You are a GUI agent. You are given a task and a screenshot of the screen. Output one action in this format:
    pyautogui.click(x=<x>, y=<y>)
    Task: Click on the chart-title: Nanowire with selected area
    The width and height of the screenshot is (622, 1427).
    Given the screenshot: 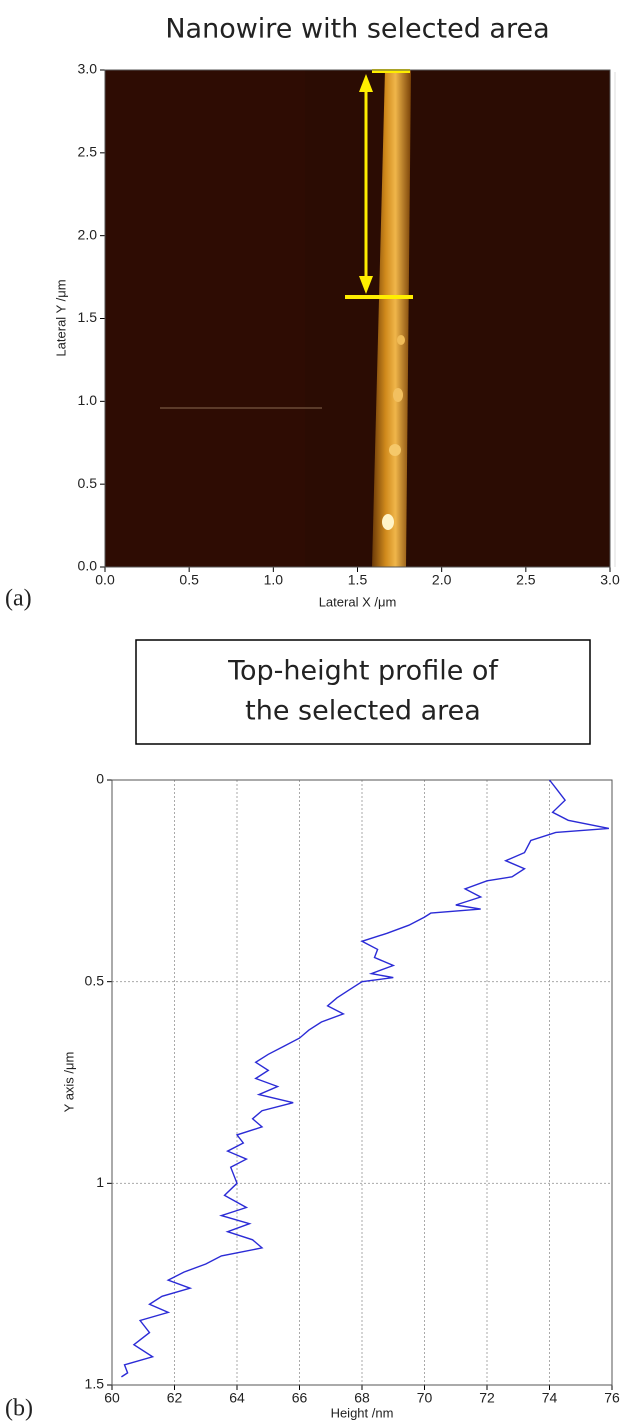 What is the action you would take?
    pyautogui.click(x=357, y=29)
    